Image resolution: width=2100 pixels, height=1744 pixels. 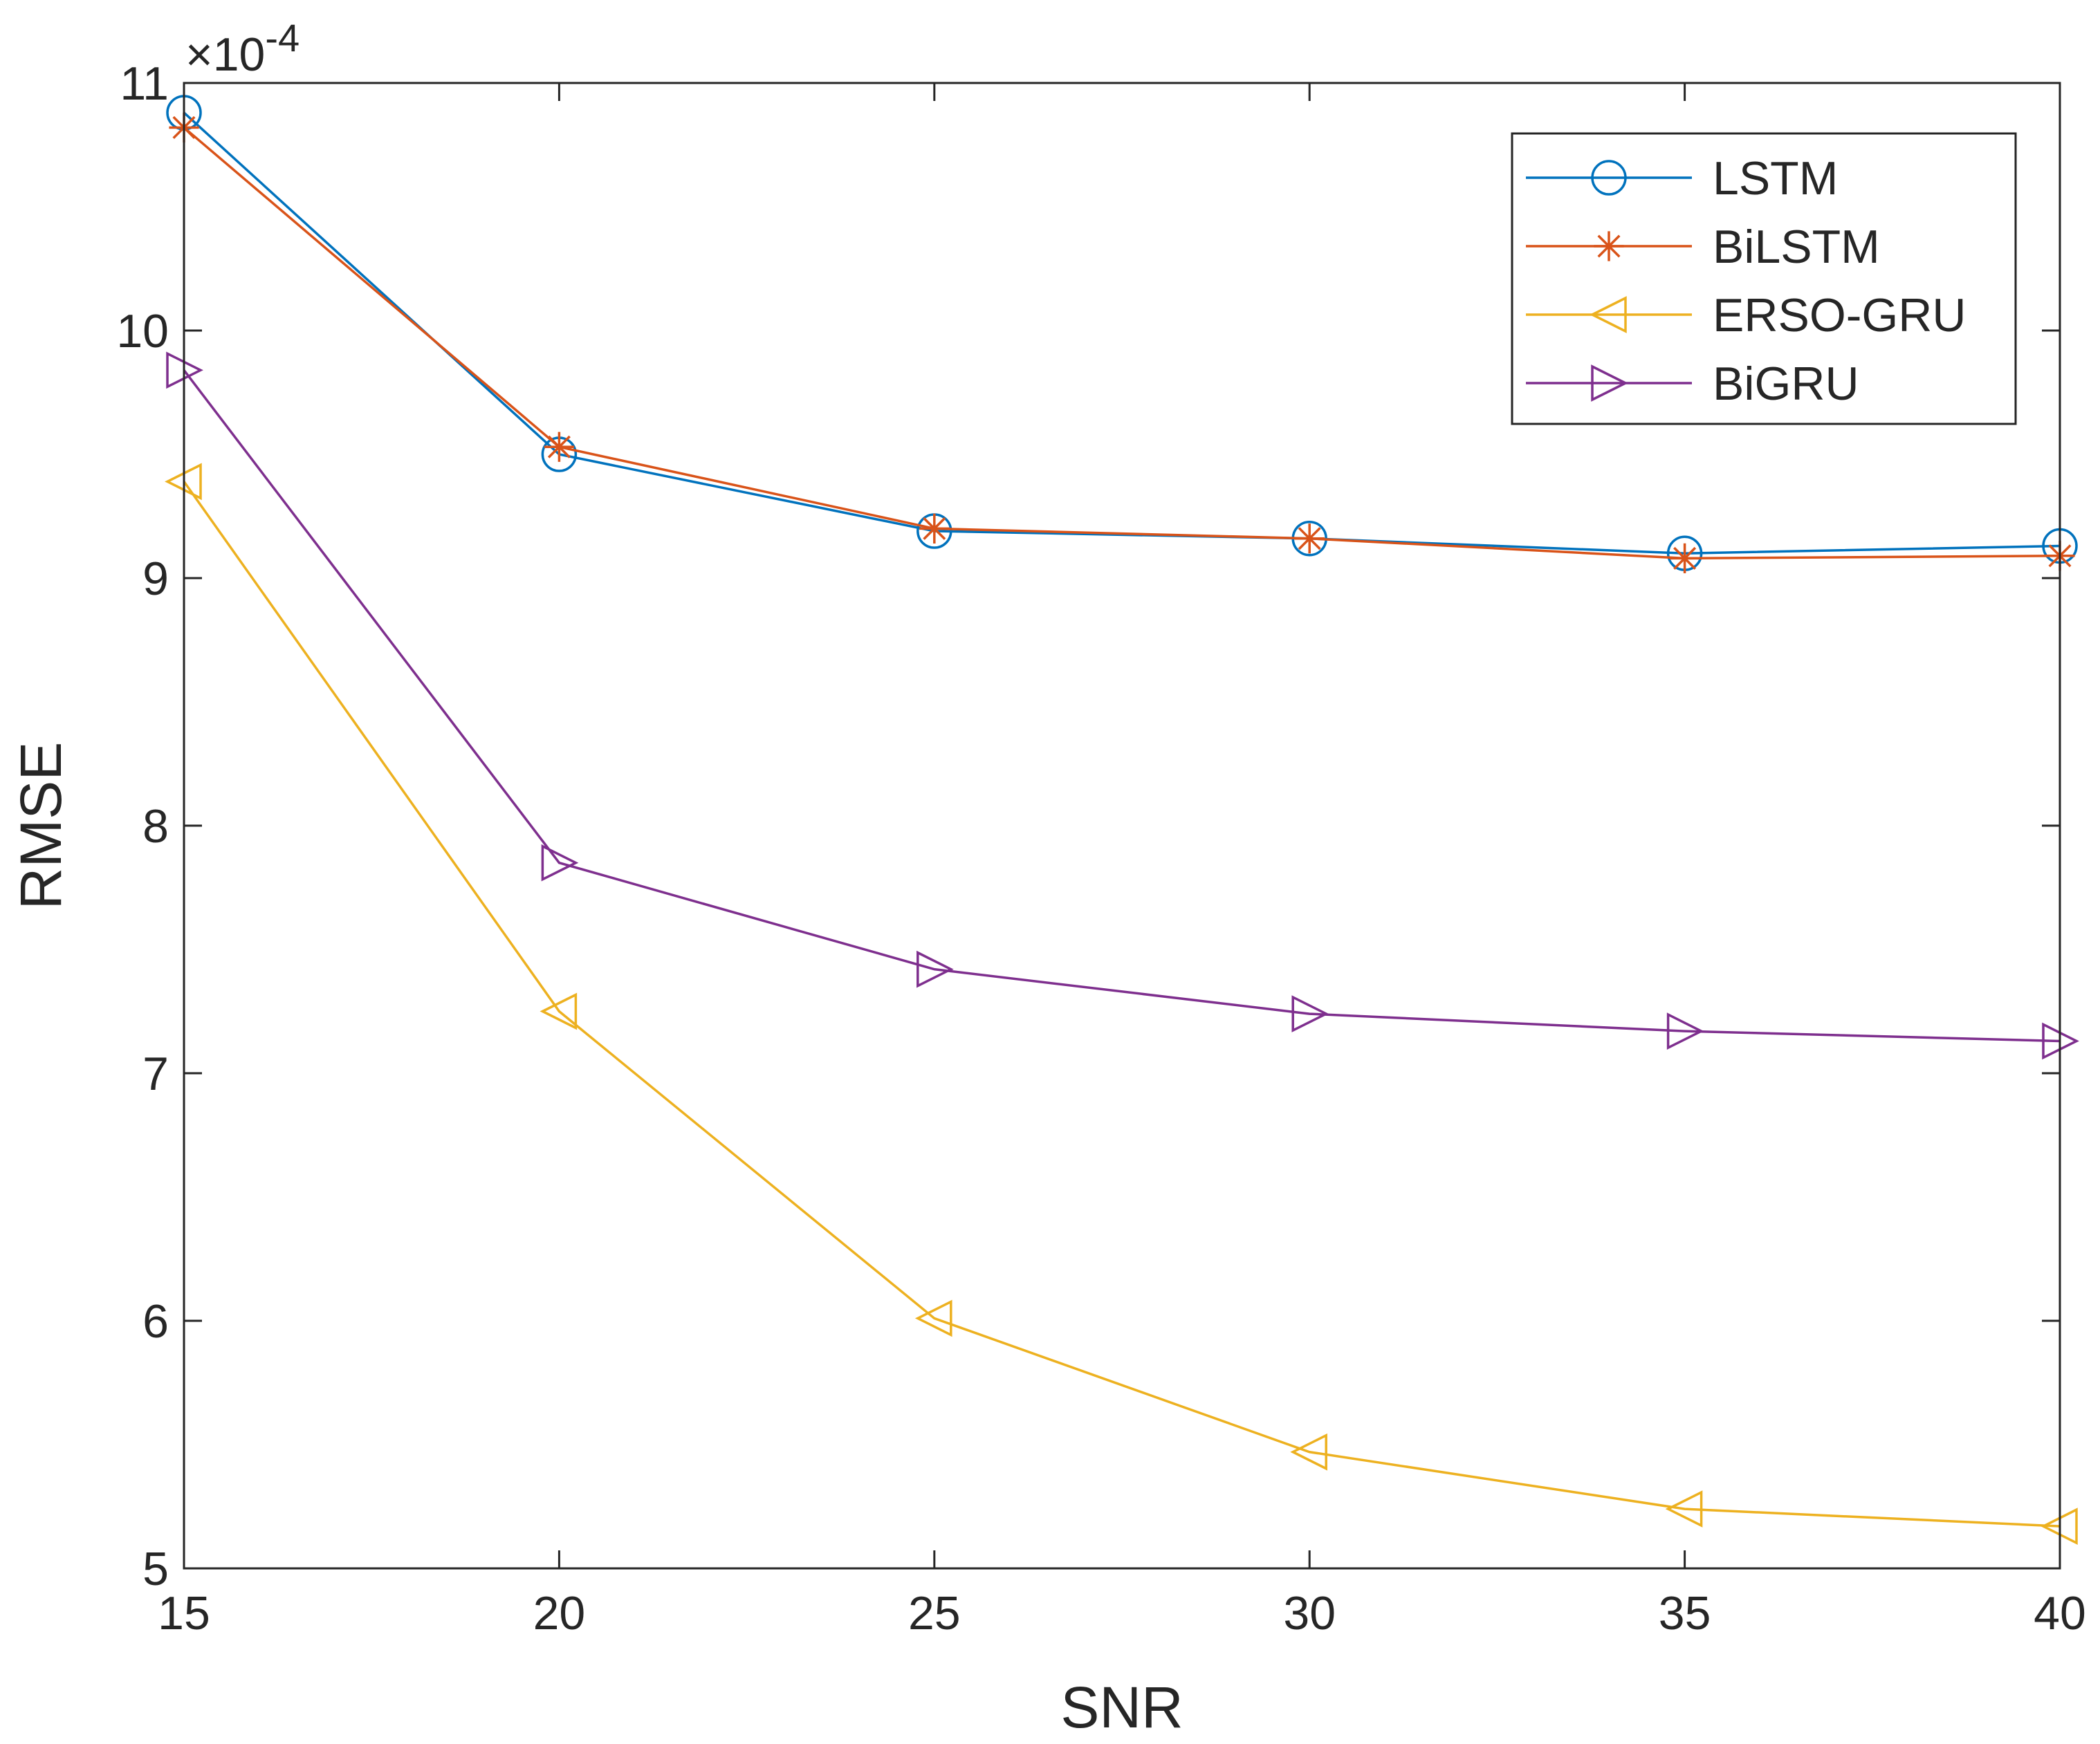 I want to click on legend-label-erso-gru: ERSO-GRU, so click(x=1839, y=315).